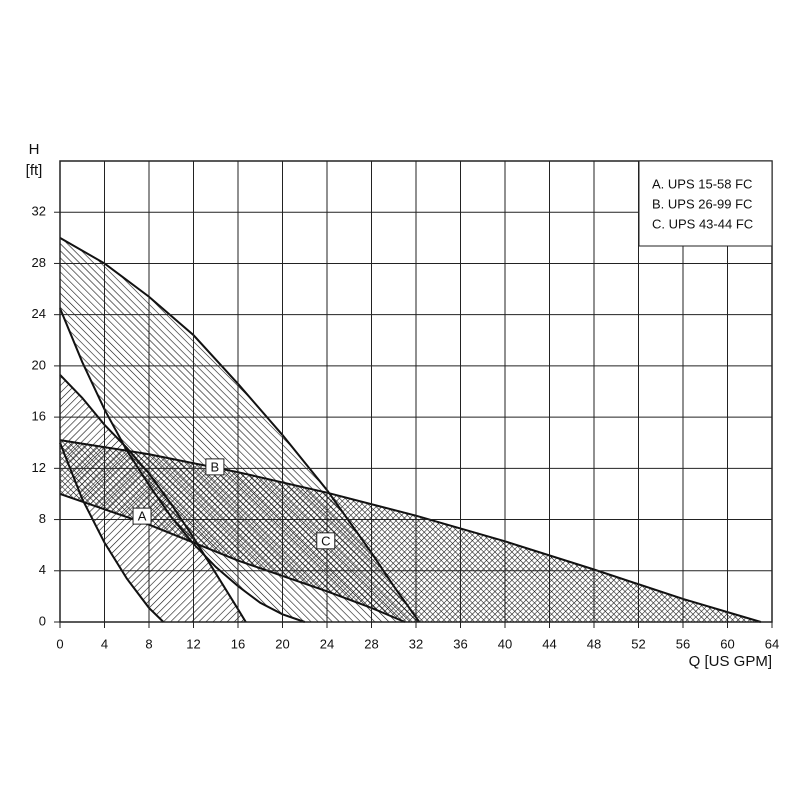  Describe the element at coordinates (727, 643) in the screenshot. I see `x-tick-label: 60` at that location.